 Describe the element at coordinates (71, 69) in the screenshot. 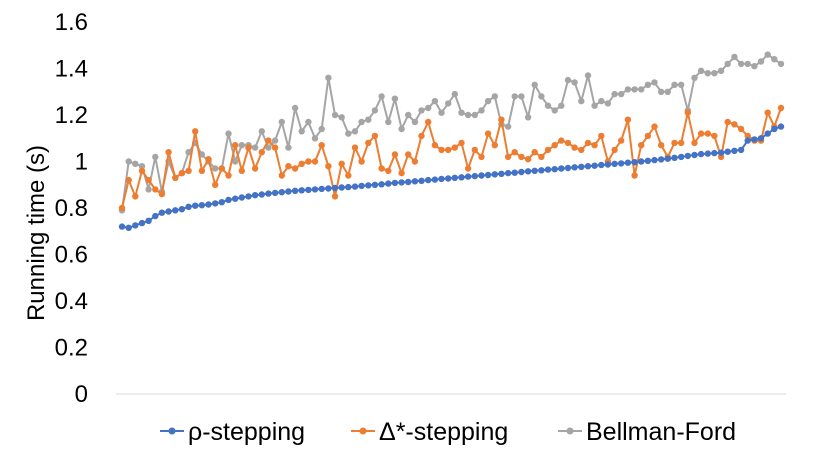

I see `y-tick-label: 1.4` at that location.